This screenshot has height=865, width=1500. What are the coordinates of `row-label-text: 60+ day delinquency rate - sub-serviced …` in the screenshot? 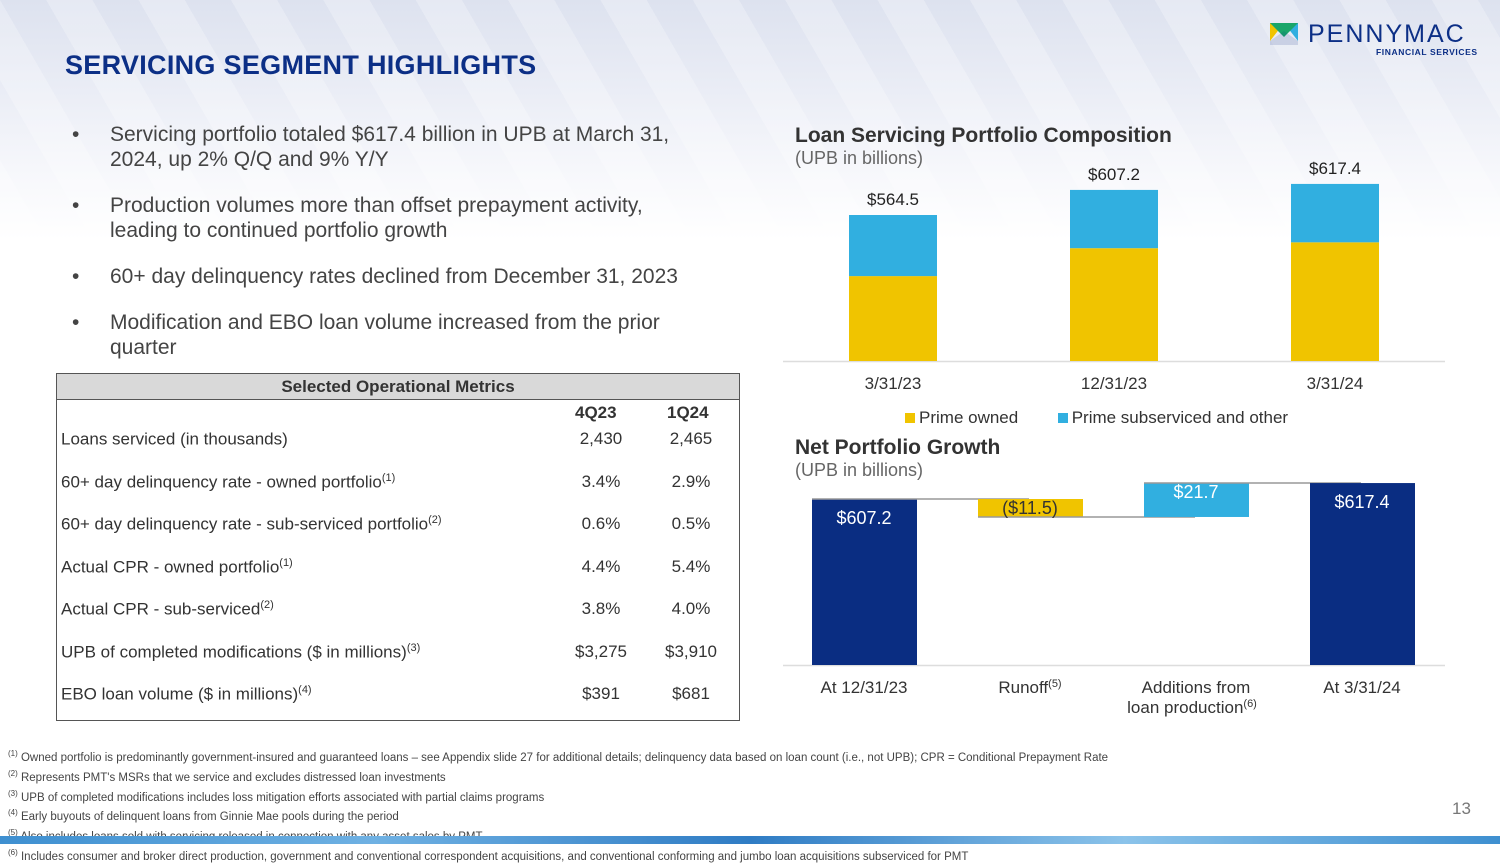 It's located at (245, 524).